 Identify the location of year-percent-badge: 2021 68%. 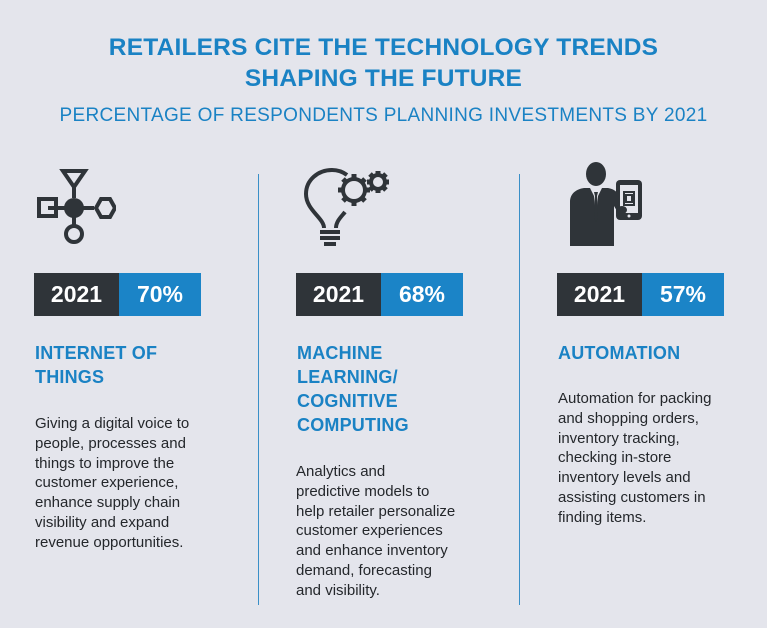
(379, 294).